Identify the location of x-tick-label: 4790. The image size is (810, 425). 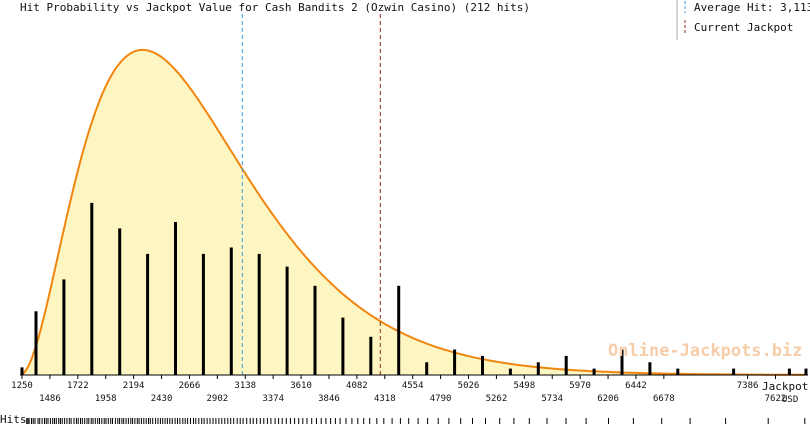
(441, 399).